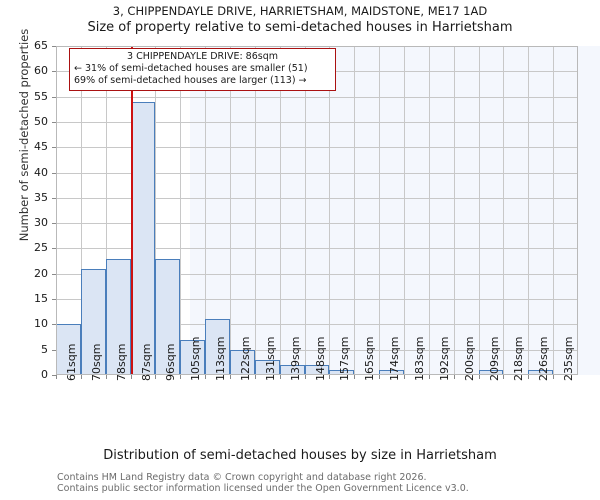 This screenshot has height=500, width=600. Describe the element at coordinates (519, 358) in the screenshot. I see `x-axis-tick-label: 218sqm` at that location.